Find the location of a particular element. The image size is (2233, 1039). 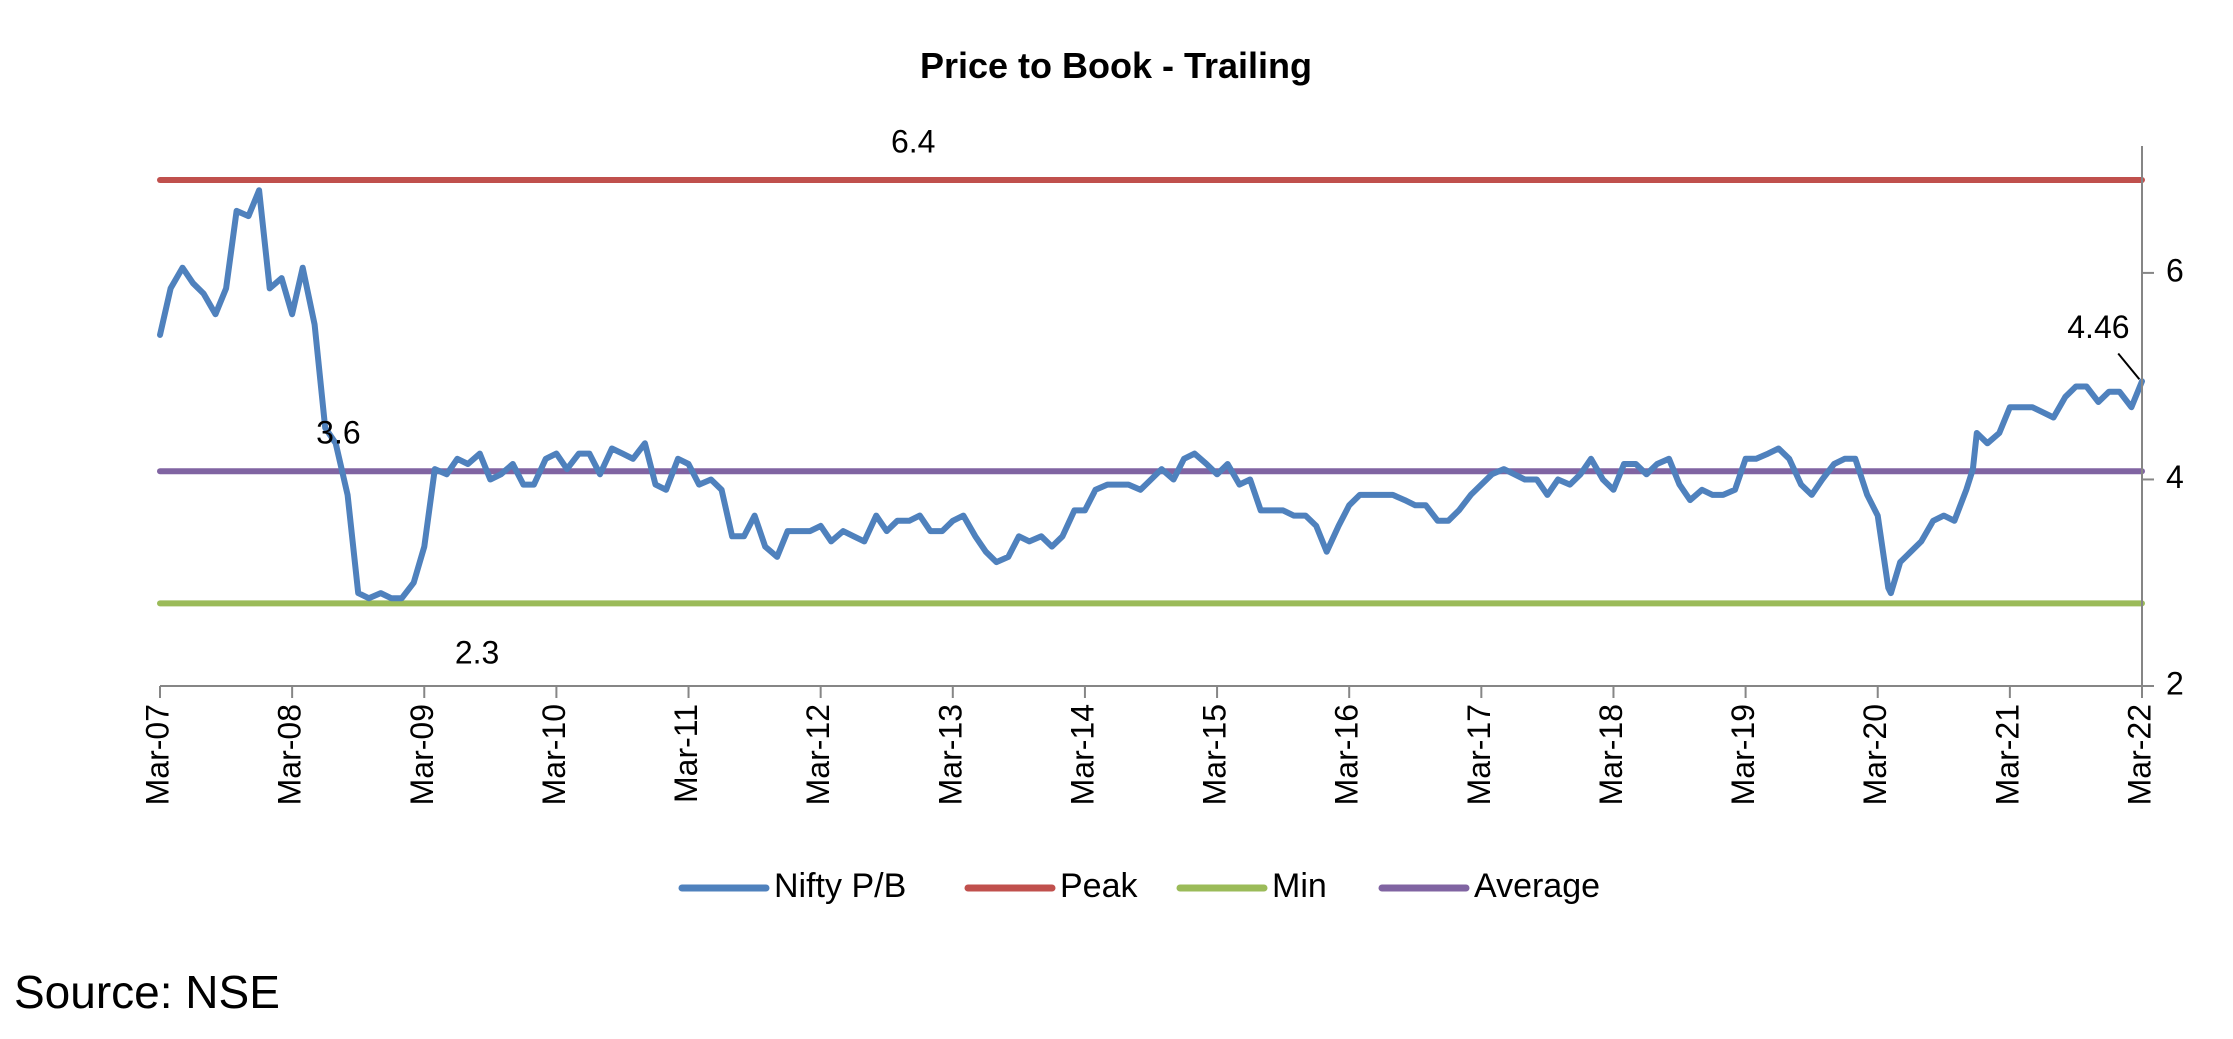

data-label: 2.3 is located at coordinates (477, 652).